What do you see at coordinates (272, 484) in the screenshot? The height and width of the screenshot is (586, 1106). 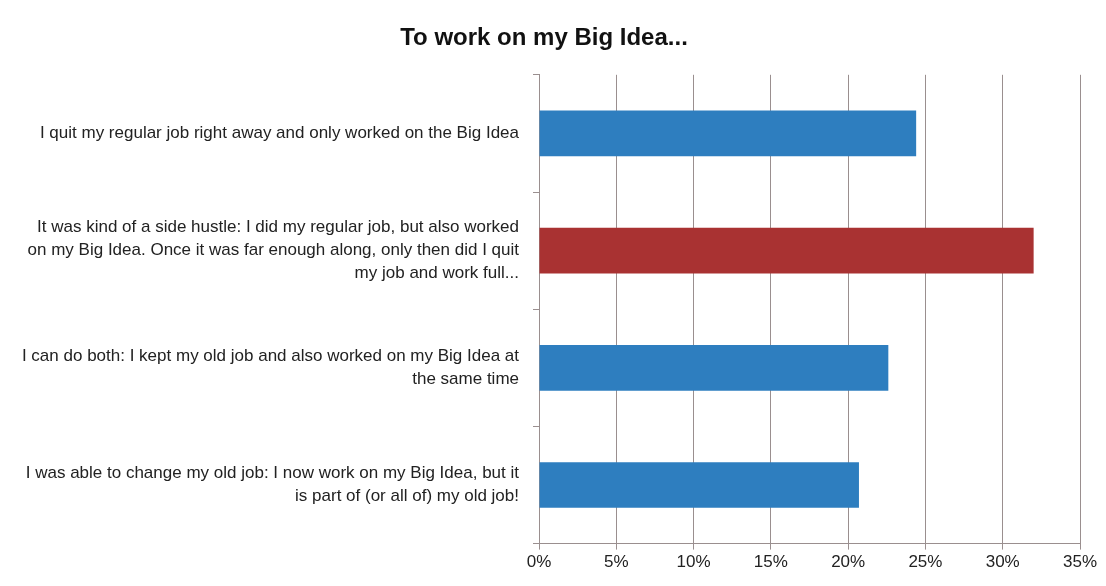 I see `y-tick-label: I was able to change my old job: I now work on my Big Idea, but it is part of (or all of) my old job!` at bounding box center [272, 484].